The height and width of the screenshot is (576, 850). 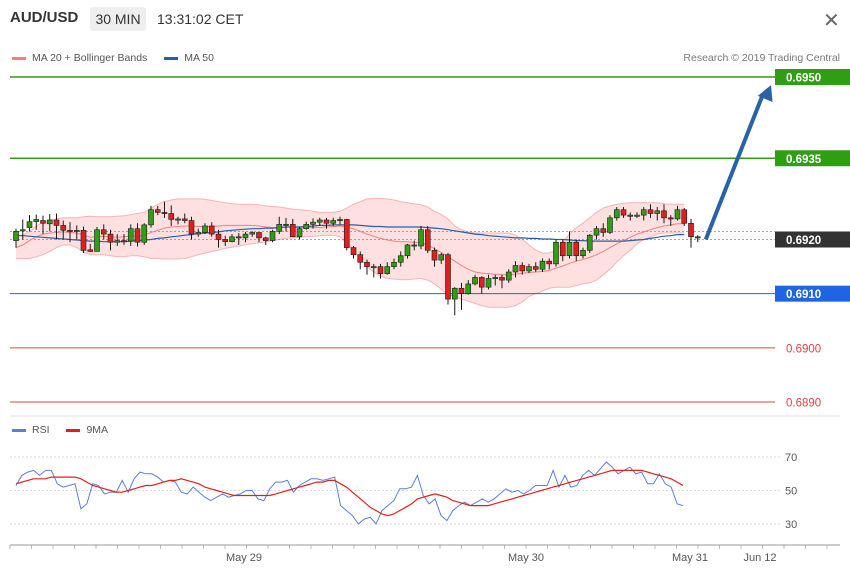 I want to click on rsi-tick-label-2: 30, so click(x=791, y=525).